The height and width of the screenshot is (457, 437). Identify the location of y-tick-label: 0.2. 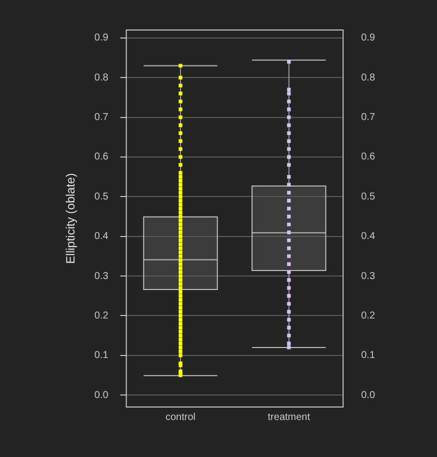
(101, 316).